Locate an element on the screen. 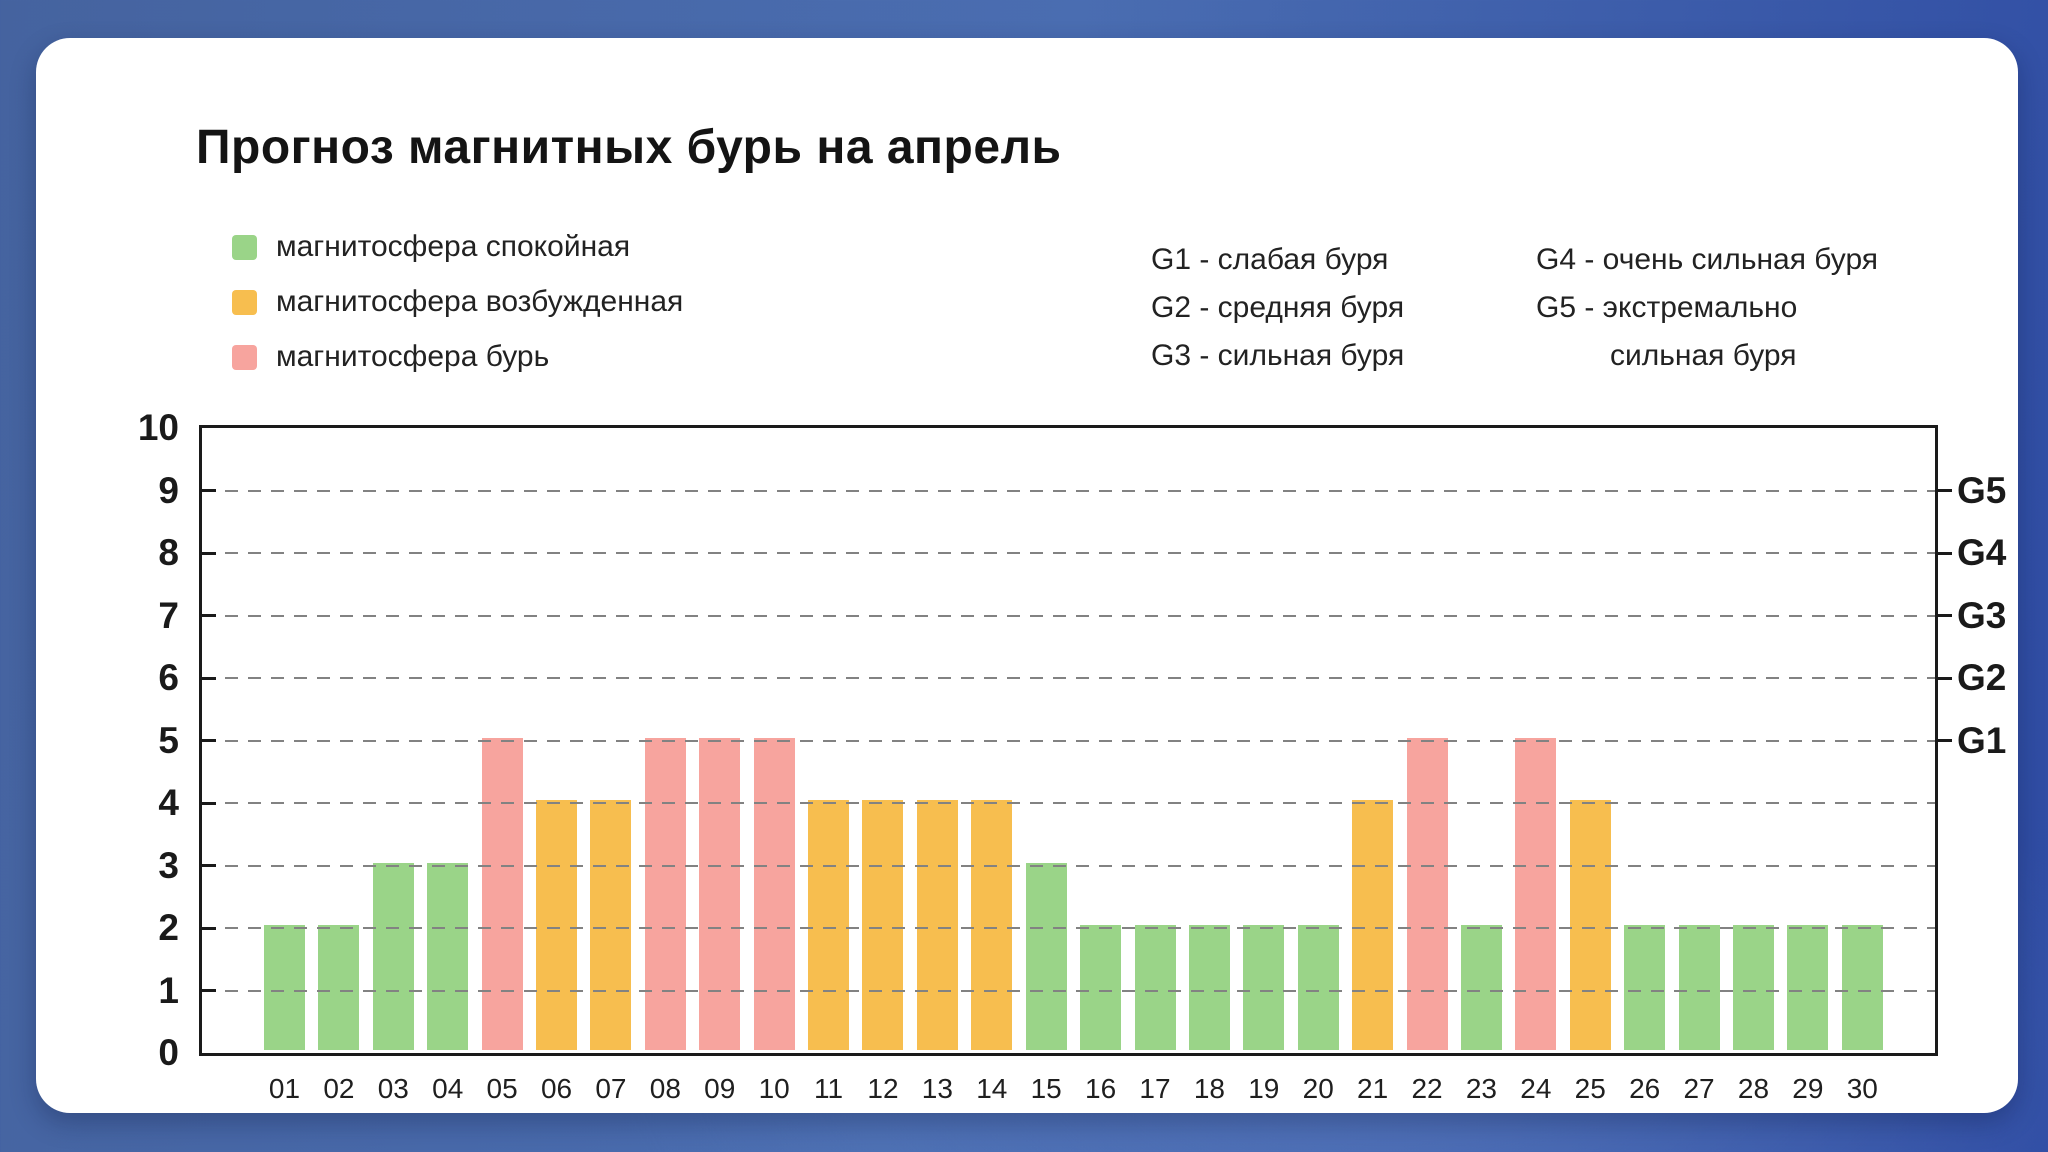 This screenshot has width=2048, height=1152. y-tick-label-5: 5 is located at coordinates (168, 740).